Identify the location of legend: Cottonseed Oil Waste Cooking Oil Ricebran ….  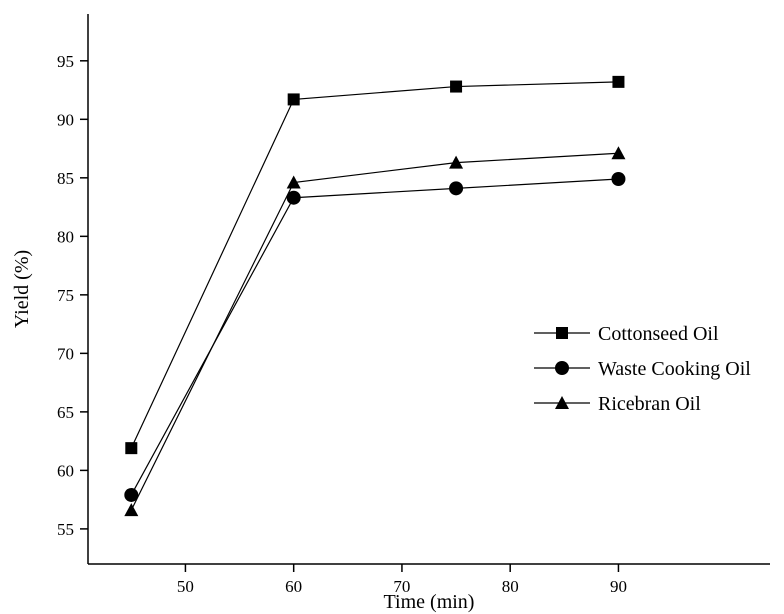
(642, 369).